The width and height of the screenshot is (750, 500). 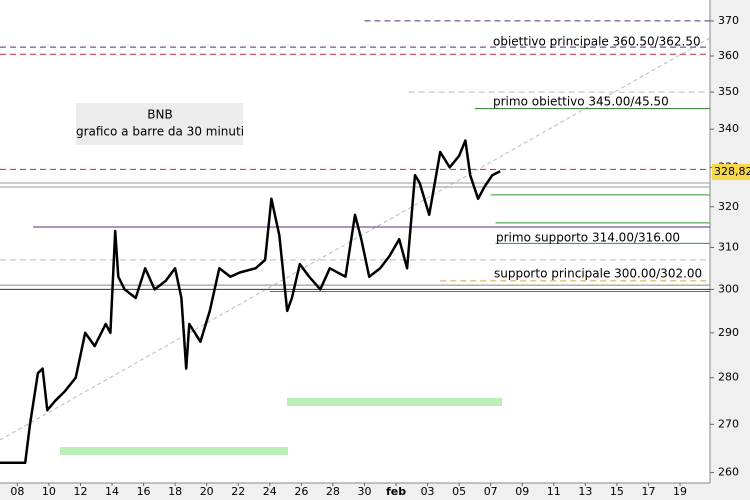 What do you see at coordinates (598, 274) in the screenshot?
I see `annotation: supporto principale 300.00/302.00` at bounding box center [598, 274].